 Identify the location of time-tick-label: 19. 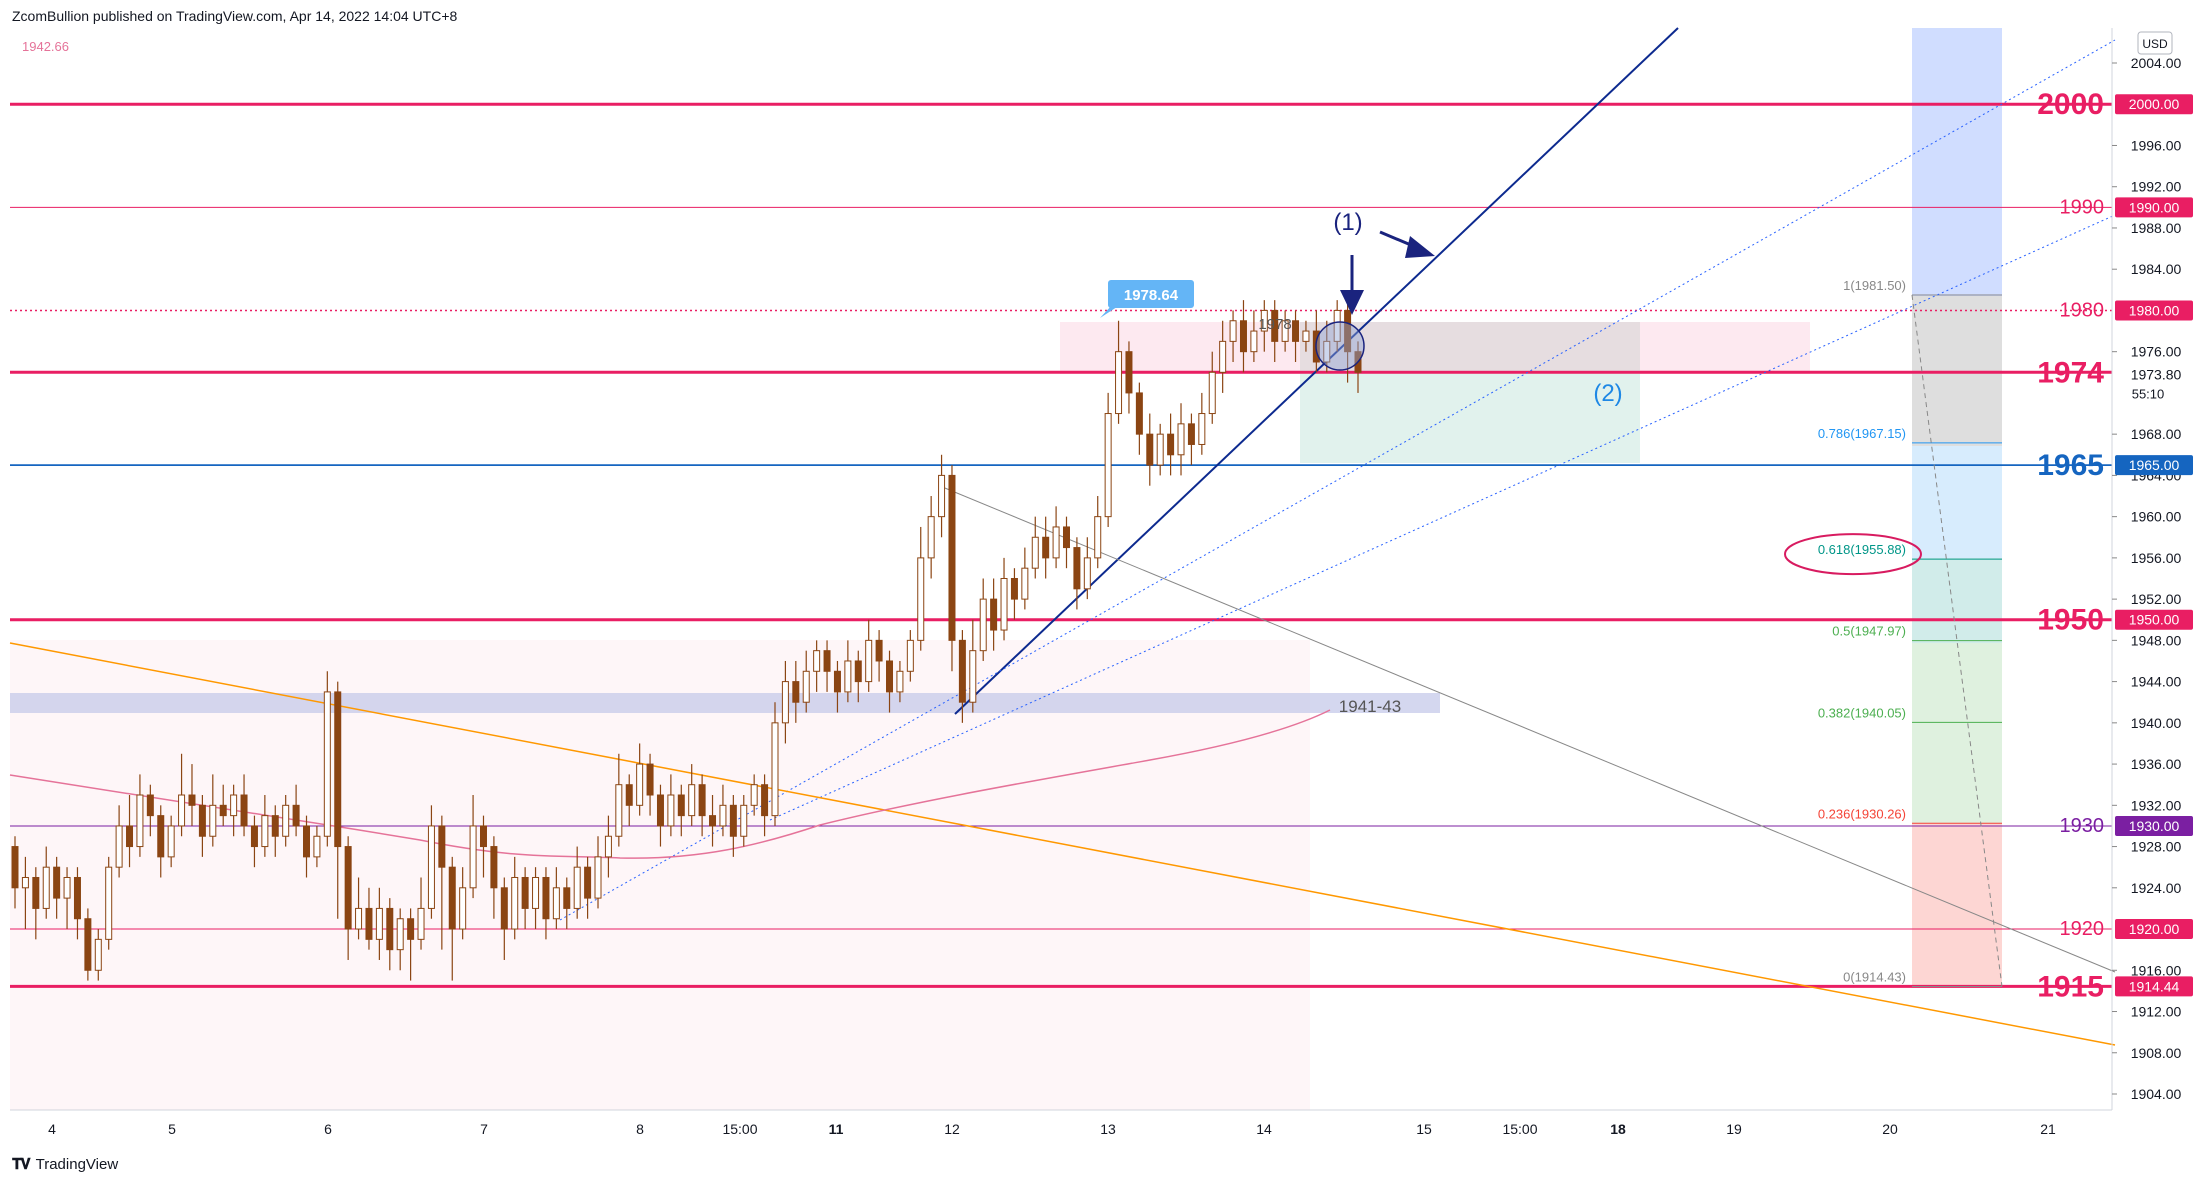
(1734, 1129).